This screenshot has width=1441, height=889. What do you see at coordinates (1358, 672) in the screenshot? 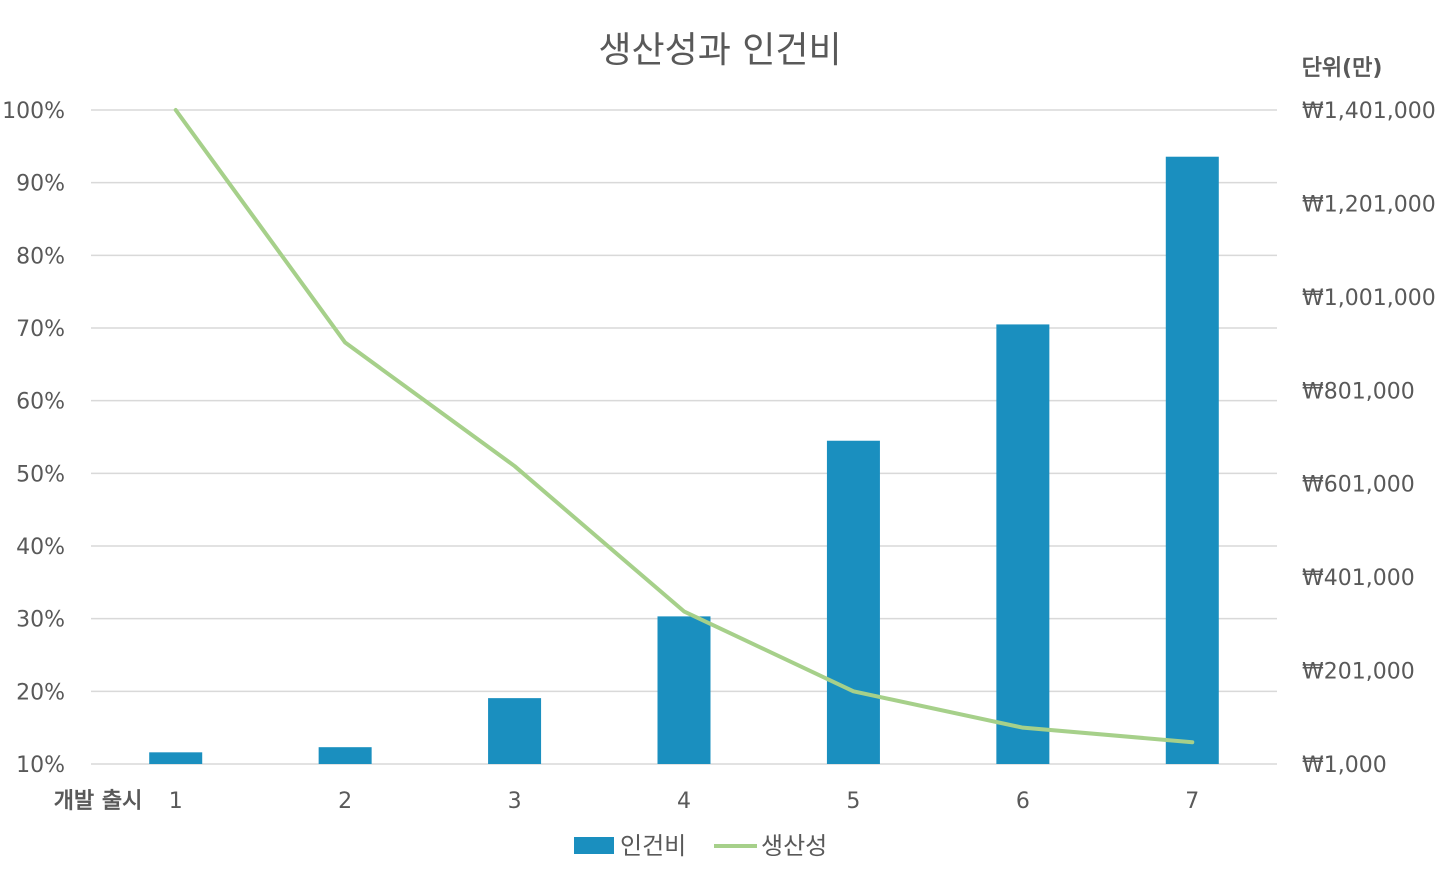
I see `right-tick-label: ₩201,000` at bounding box center [1358, 672].